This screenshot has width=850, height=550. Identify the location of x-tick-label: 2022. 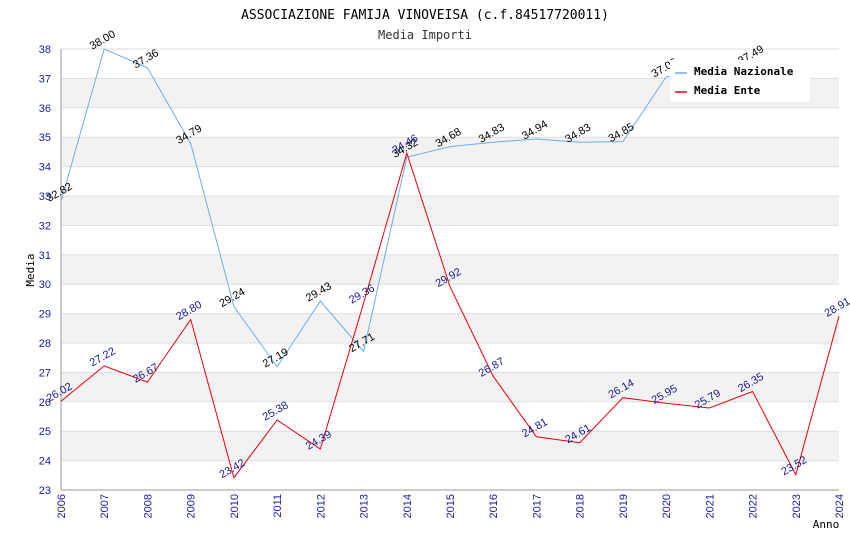
(754, 506).